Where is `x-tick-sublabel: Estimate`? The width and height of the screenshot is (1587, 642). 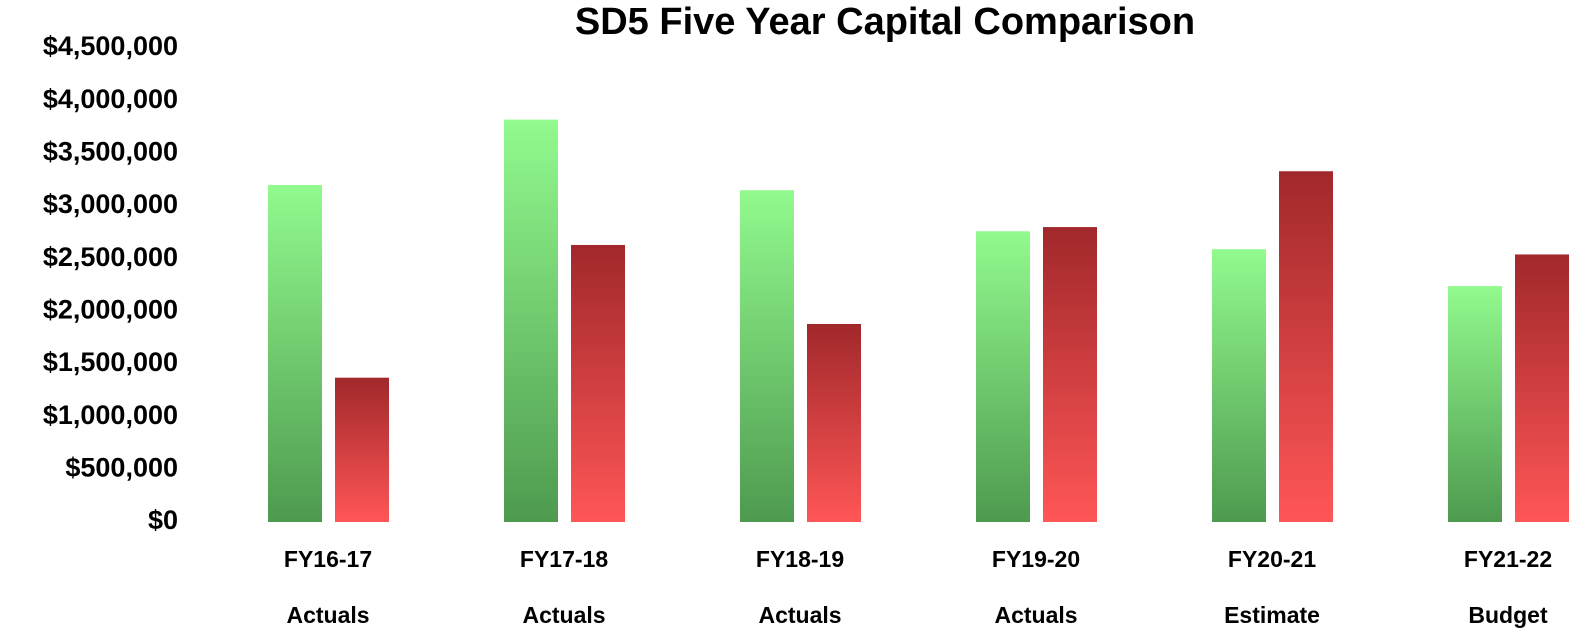
x-tick-sublabel: Estimate is located at coordinates (1272, 615).